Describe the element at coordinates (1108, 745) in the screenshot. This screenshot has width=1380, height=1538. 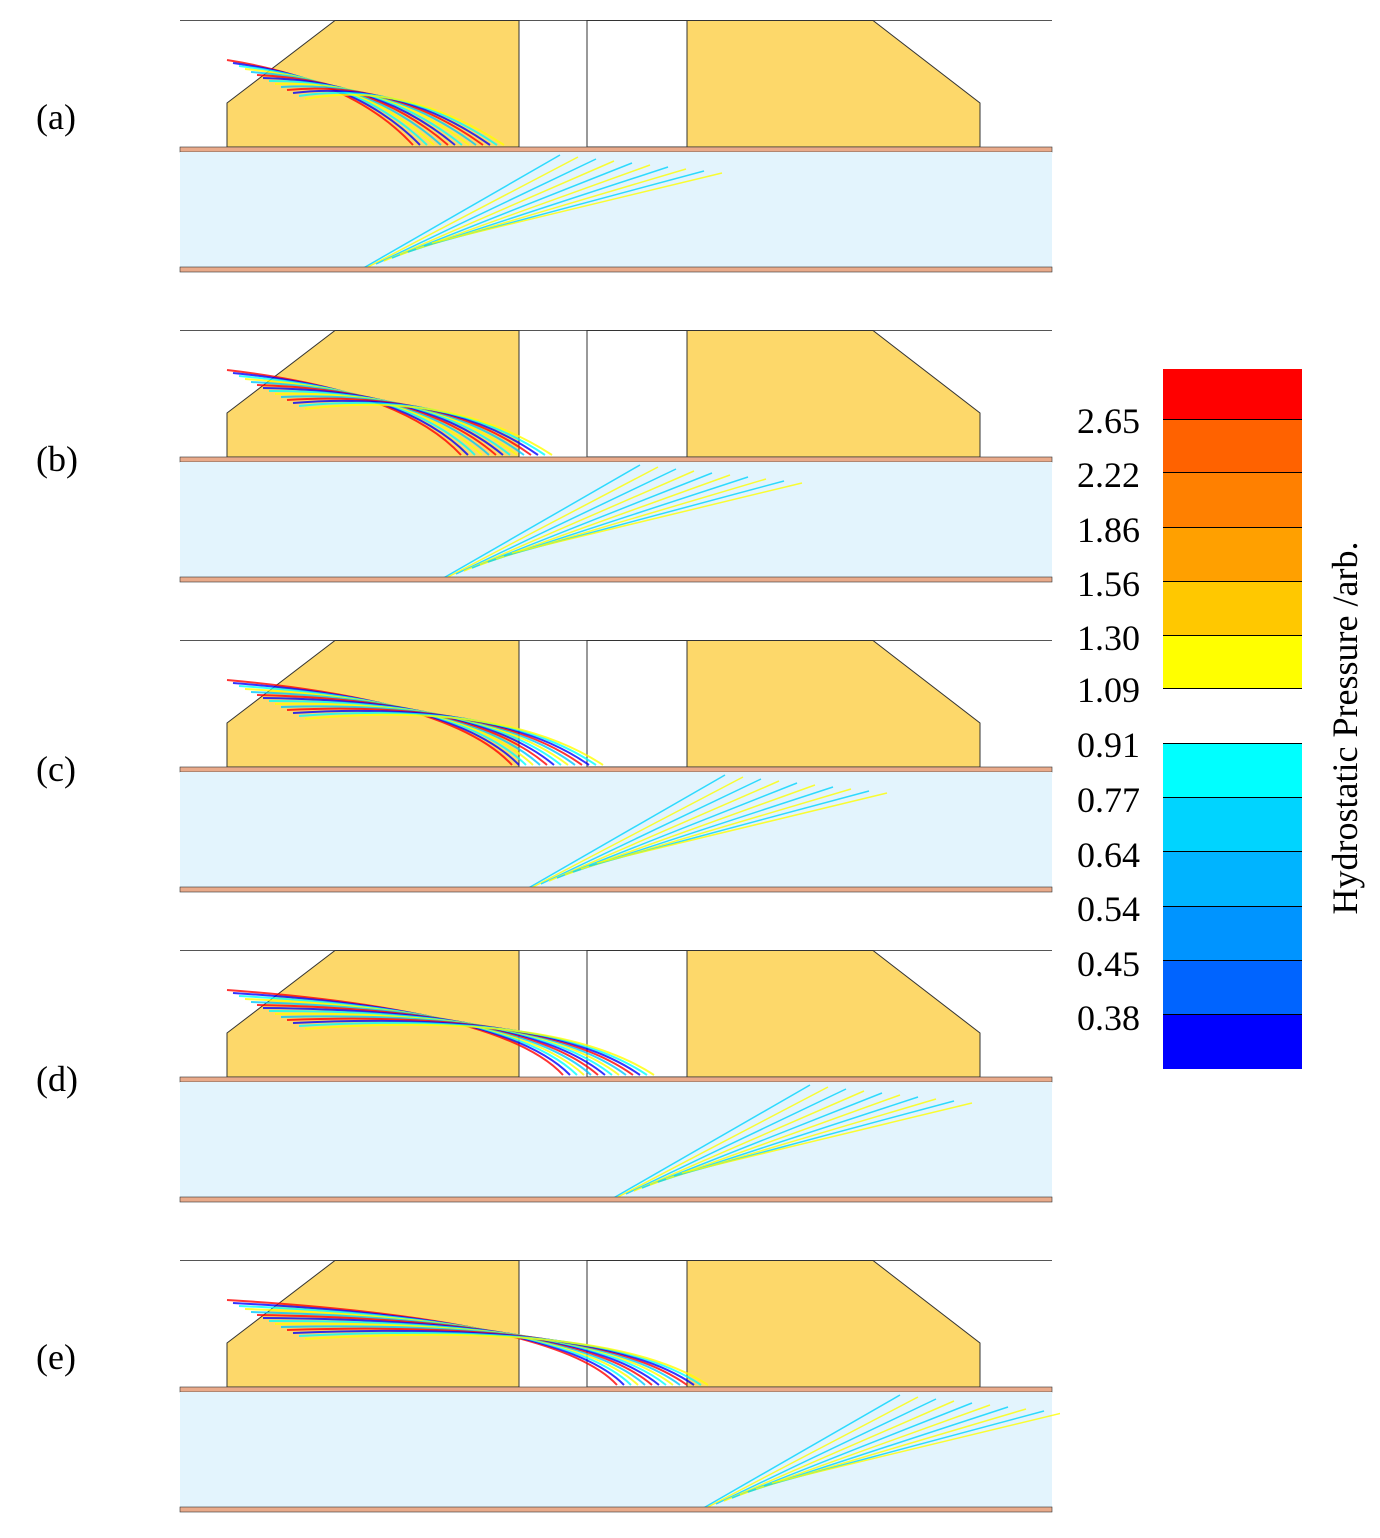
I see `colorbar-tick-label: 0.91` at that location.